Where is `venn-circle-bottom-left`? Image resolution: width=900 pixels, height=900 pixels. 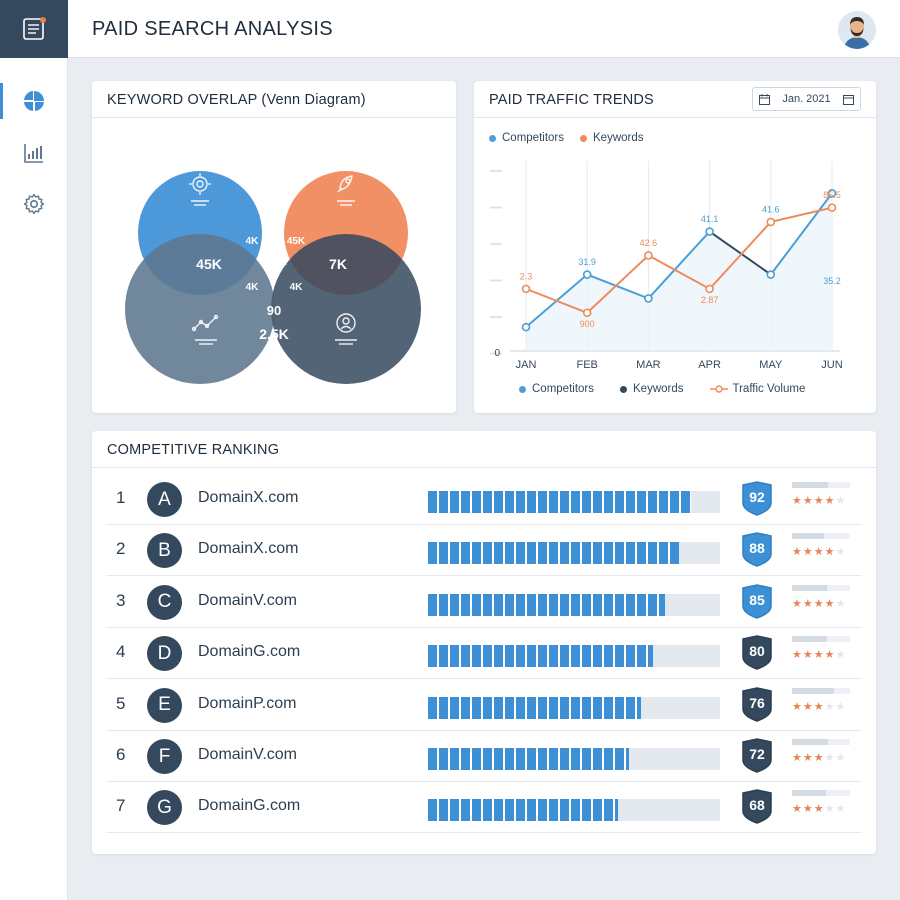 venn-circle-bottom-left is located at coordinates (200, 309).